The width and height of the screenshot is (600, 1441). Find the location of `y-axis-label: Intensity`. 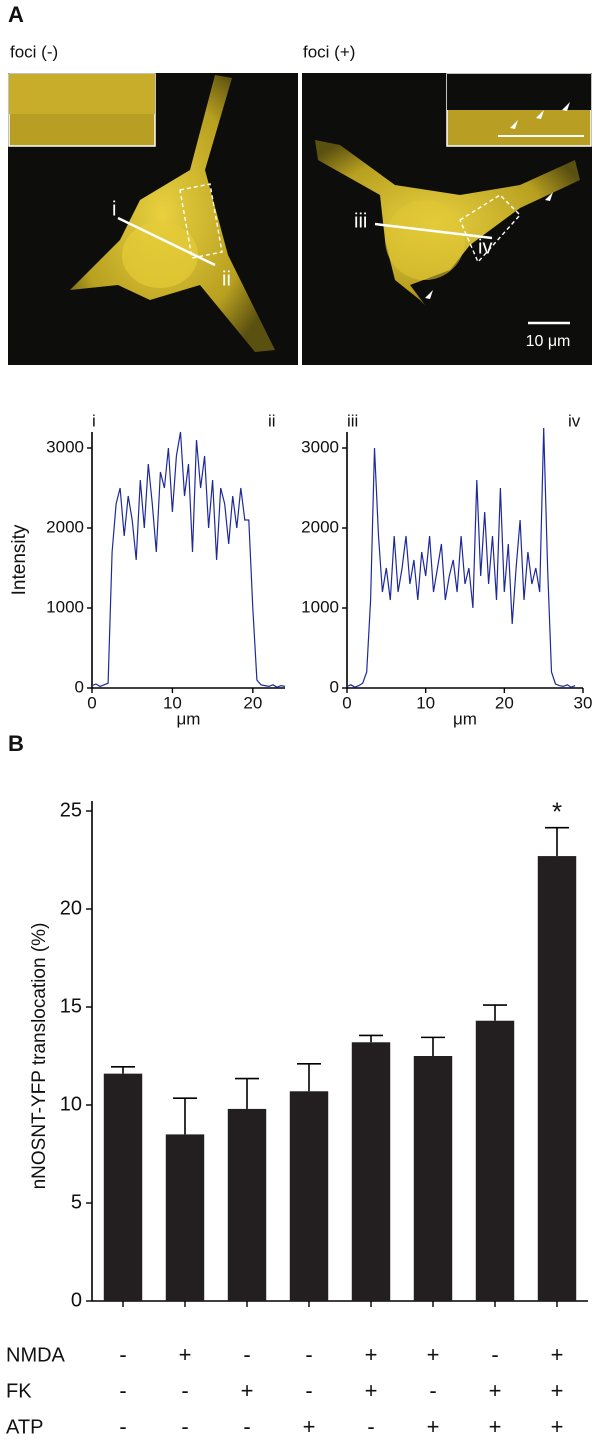

y-axis-label: Intensity is located at coordinates (19, 559).